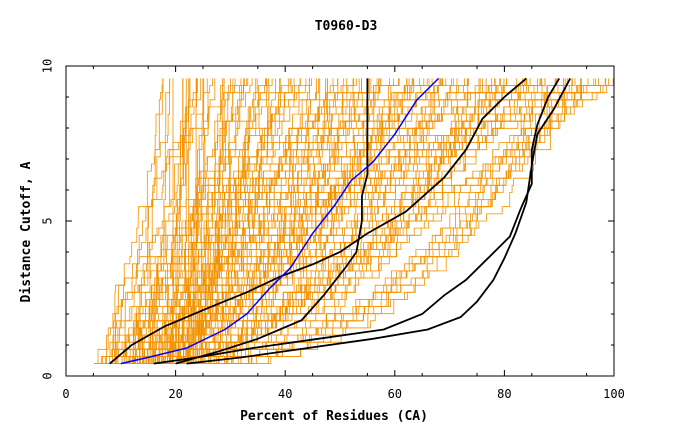  What do you see at coordinates (614, 394) in the screenshot?
I see `x-tick-label: 100` at bounding box center [614, 394].